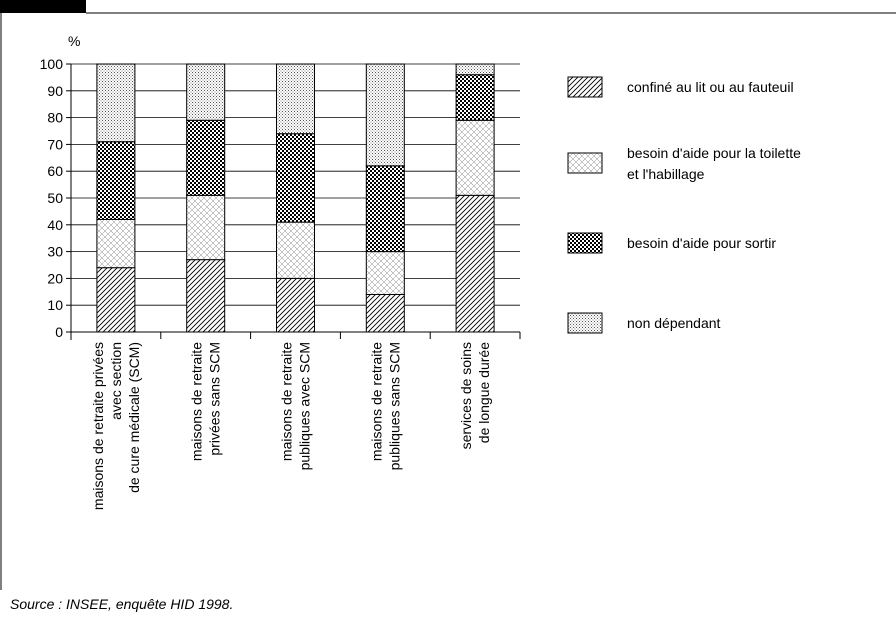 This screenshot has width=896, height=620. What do you see at coordinates (466, 395) in the screenshot?
I see `x-category-label: services de soins` at bounding box center [466, 395].